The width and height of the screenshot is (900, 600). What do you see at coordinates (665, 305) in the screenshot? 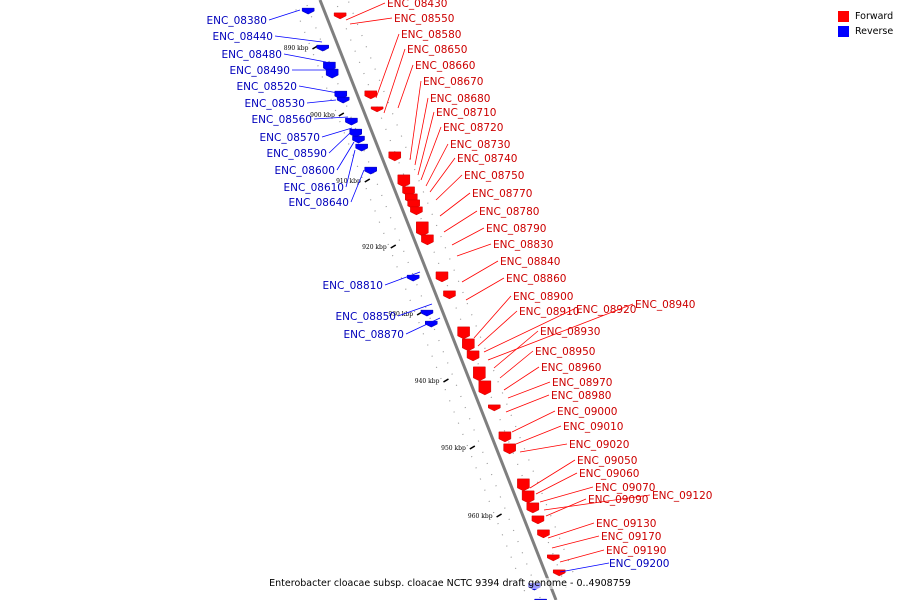
I see `forward-gene-label-22: ENC_08940` at bounding box center [665, 305].